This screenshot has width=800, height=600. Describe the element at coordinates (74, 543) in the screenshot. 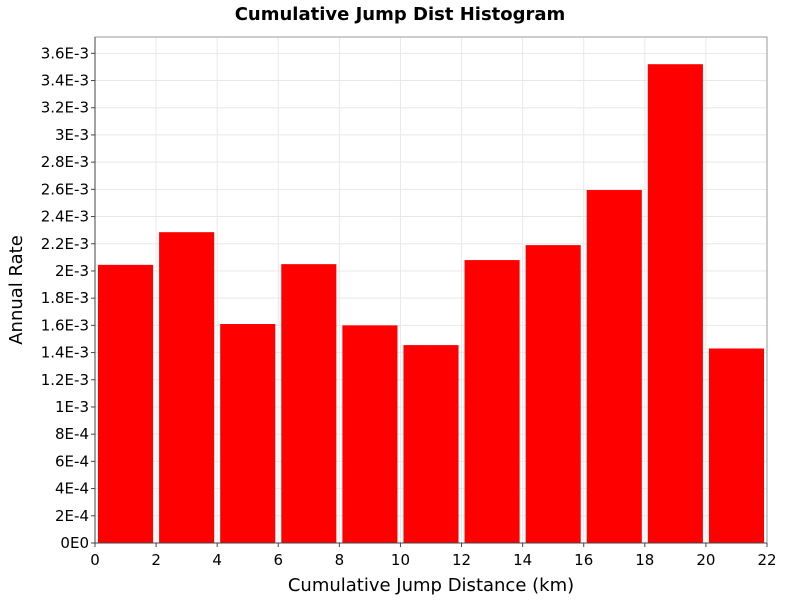

I see `y-tick-label: 0E0` at that location.